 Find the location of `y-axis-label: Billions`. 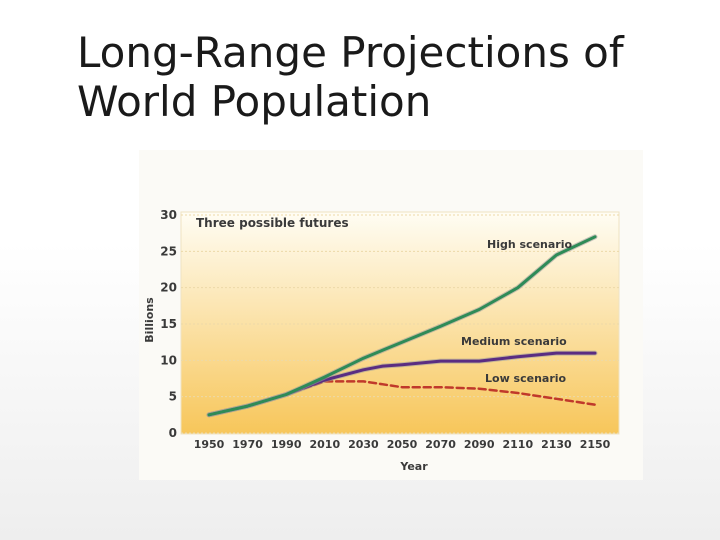

y-axis-label: Billions is located at coordinates (149, 320).